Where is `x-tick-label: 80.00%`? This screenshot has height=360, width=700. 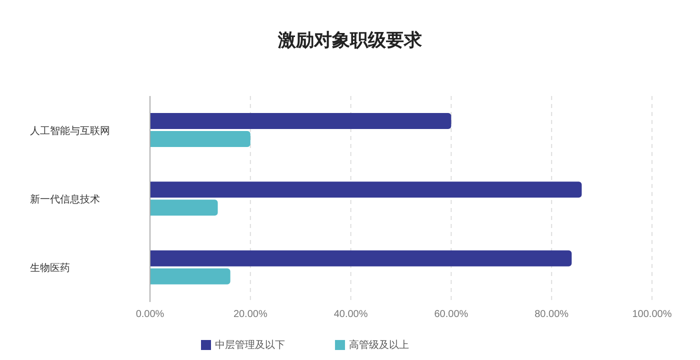 x-tick-label: 80.00% is located at coordinates (551, 314).